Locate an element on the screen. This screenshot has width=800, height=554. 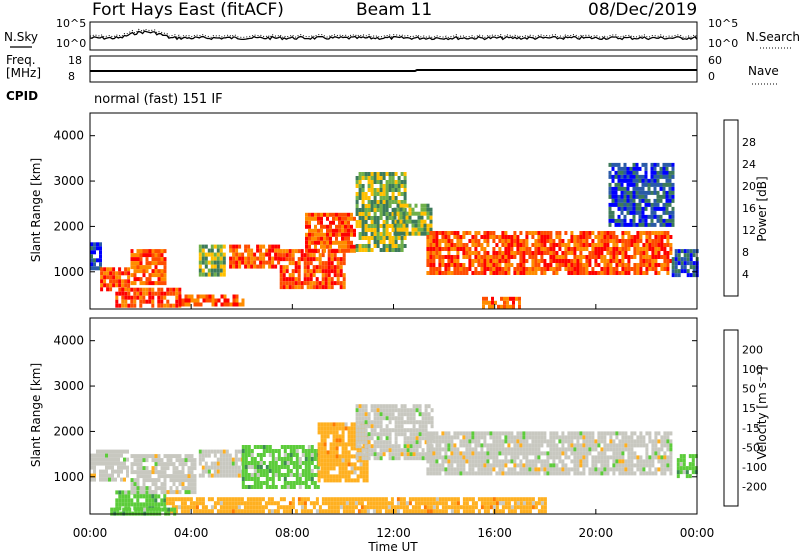
noise-tick-left-top: 10^5 is located at coordinates (71, 23).